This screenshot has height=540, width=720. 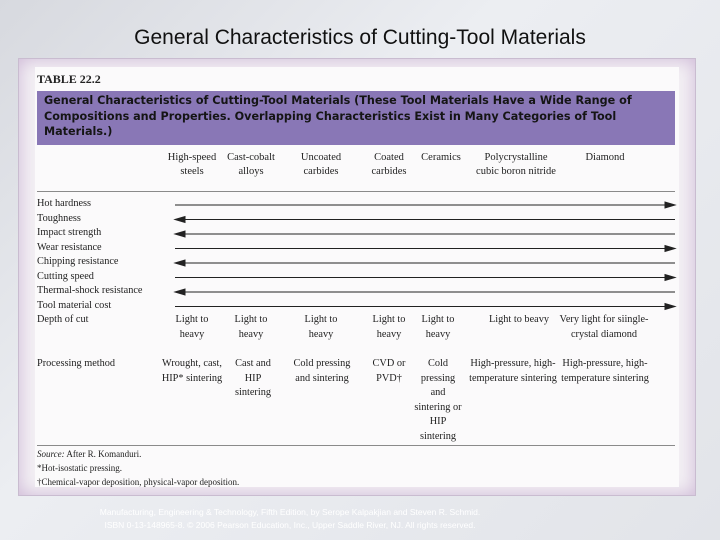 I want to click on depth-cell-uncoated-carbides: Light to heavy, so click(x=321, y=327).